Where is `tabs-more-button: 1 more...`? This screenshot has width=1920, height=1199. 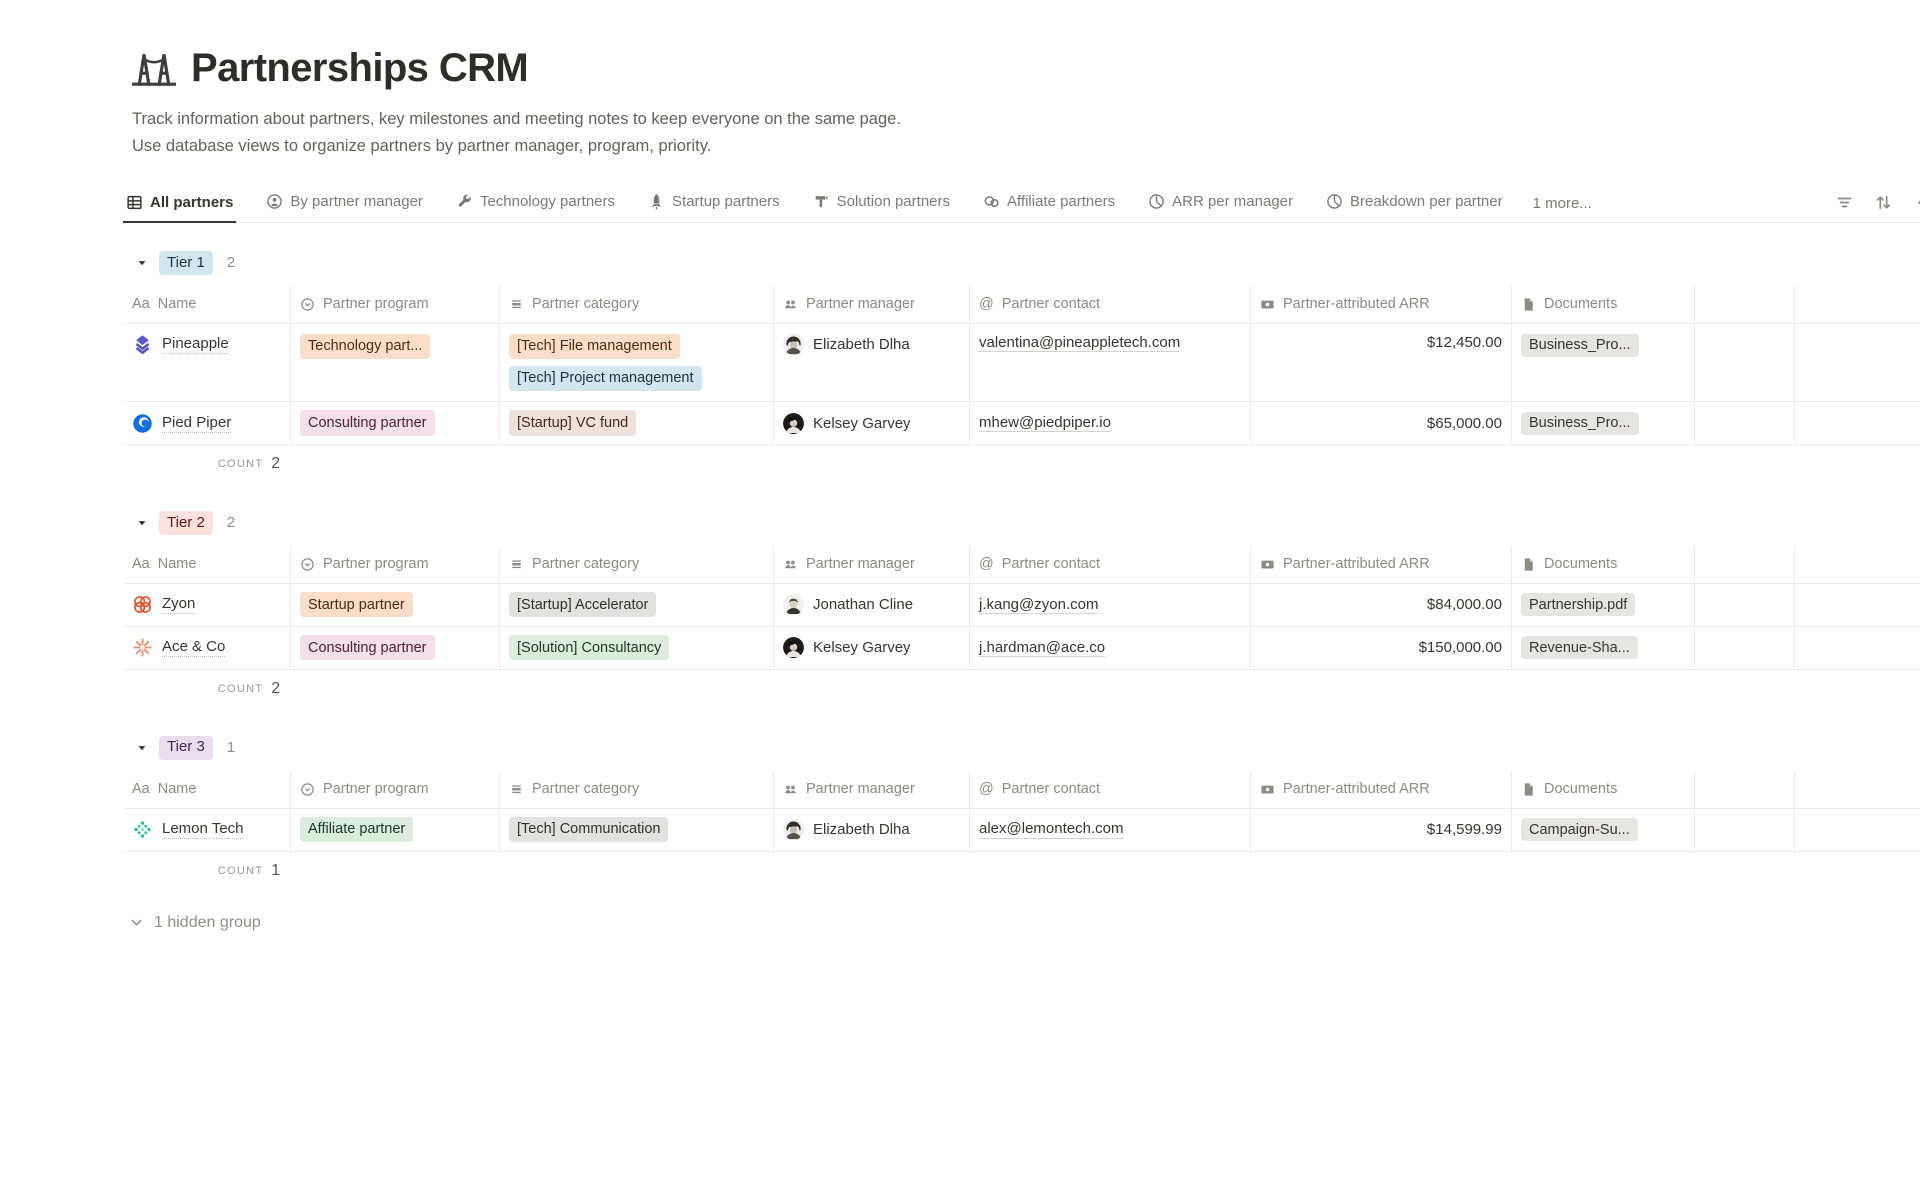
tabs-more-button: 1 more... is located at coordinates (1562, 203).